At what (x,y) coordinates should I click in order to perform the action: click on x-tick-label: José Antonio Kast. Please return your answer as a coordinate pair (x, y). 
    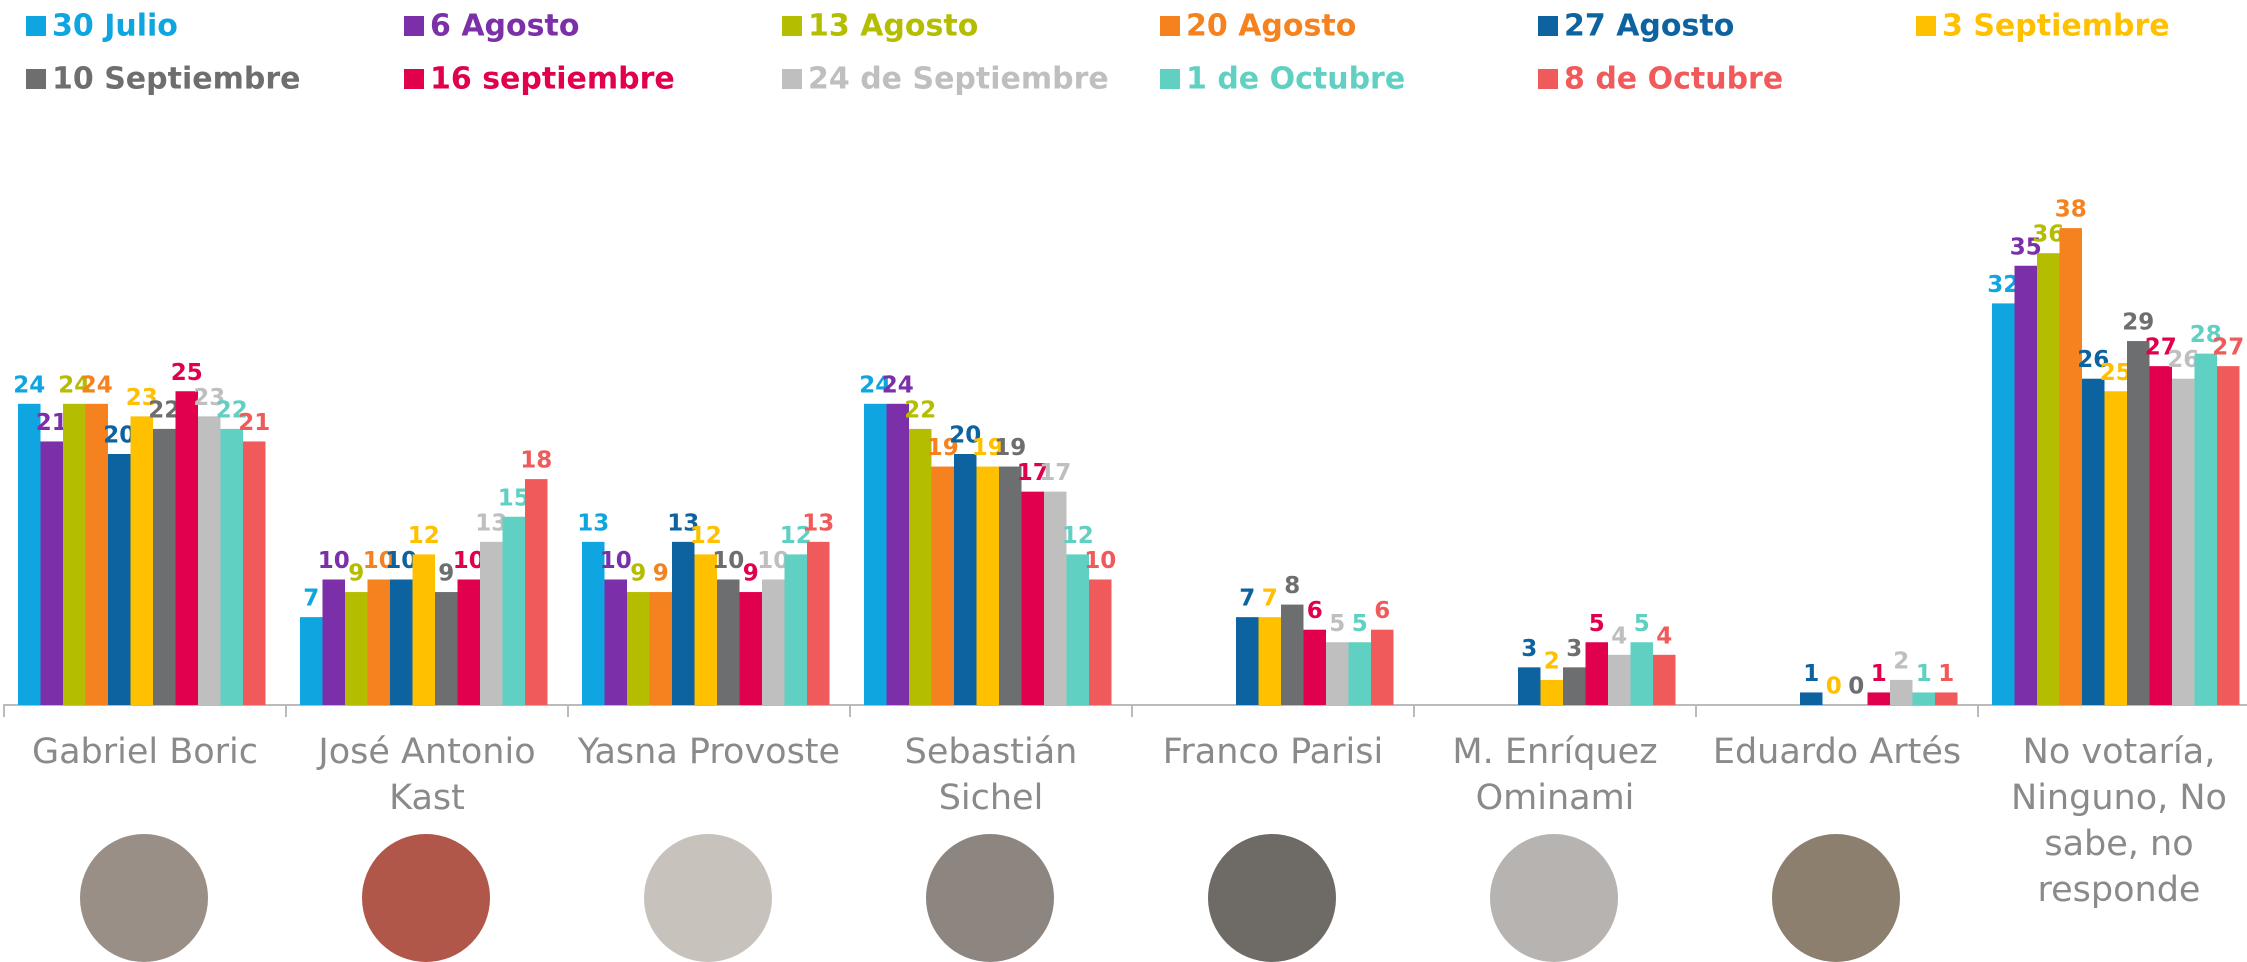
    Looking at the image, I should click on (427, 775).